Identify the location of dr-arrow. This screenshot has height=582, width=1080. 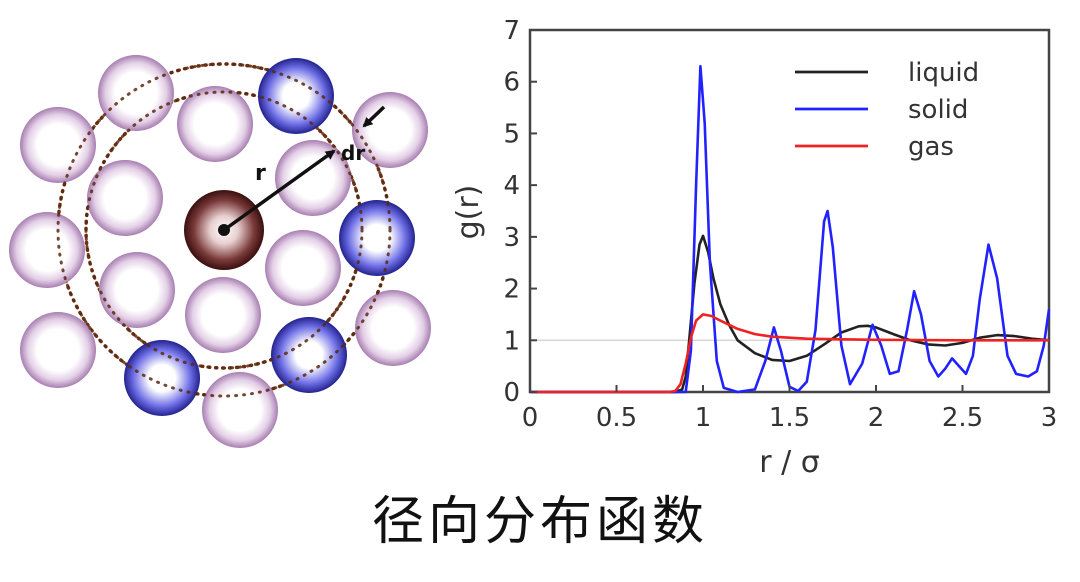
(374, 116).